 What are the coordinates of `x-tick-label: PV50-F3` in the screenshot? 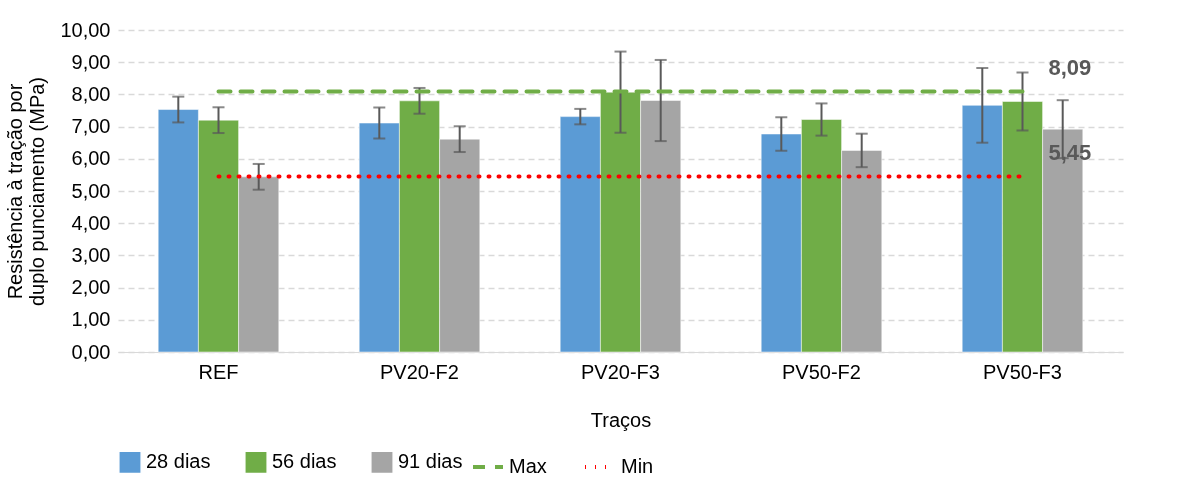 It's located at (1022, 371).